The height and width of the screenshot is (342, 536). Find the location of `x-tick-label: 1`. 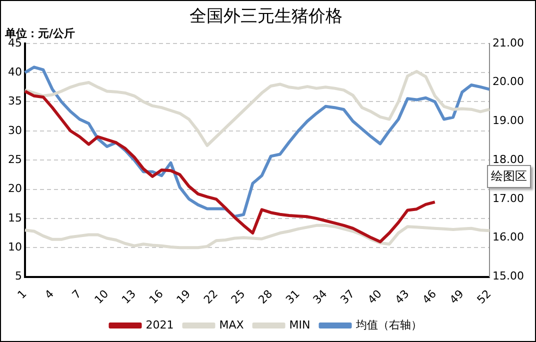

x-tick-label: 1 is located at coordinates (22, 294).